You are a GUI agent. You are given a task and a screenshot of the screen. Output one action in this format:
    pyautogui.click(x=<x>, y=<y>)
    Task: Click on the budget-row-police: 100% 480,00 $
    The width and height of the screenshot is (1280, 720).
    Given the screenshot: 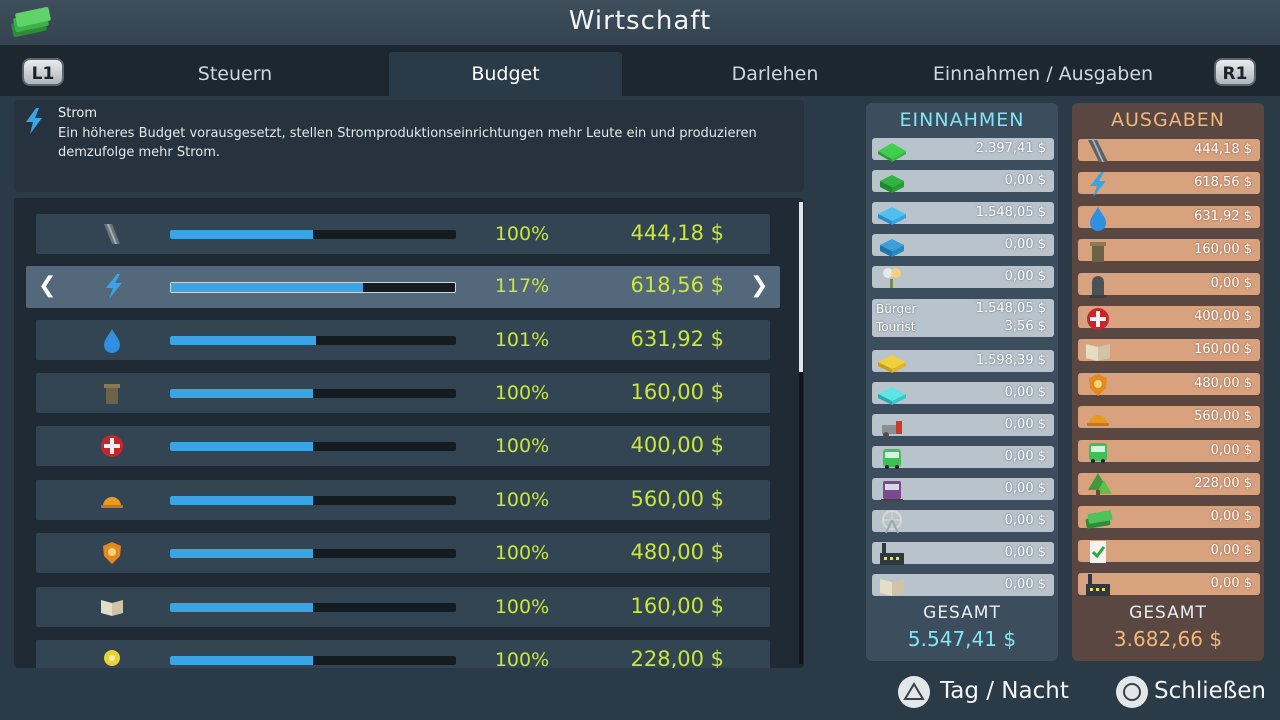 What is the action you would take?
    pyautogui.click(x=403, y=553)
    